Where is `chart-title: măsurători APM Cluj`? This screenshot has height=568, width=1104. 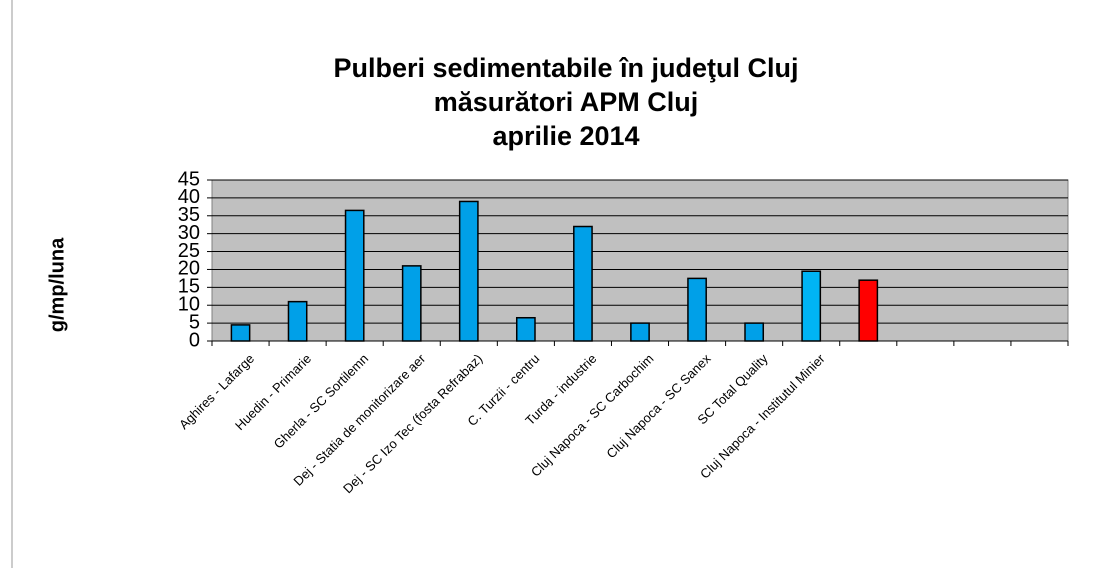 chart-title: măsurători APM Cluj is located at coordinates (566, 102).